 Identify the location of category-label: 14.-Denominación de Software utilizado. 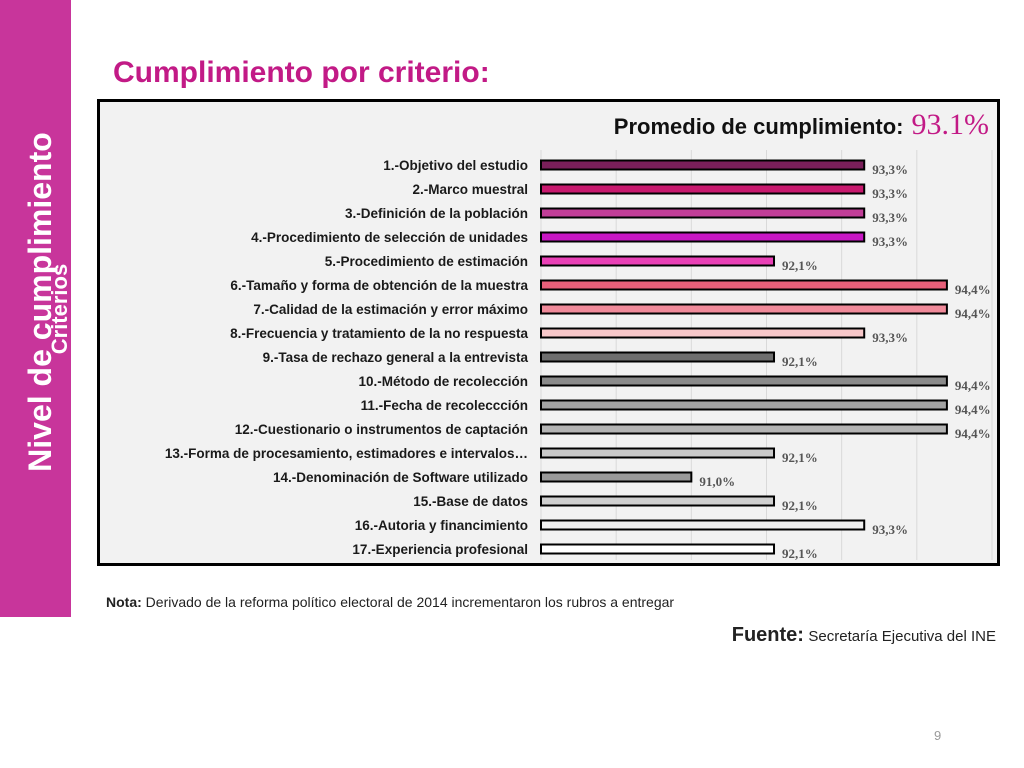
(400, 477).